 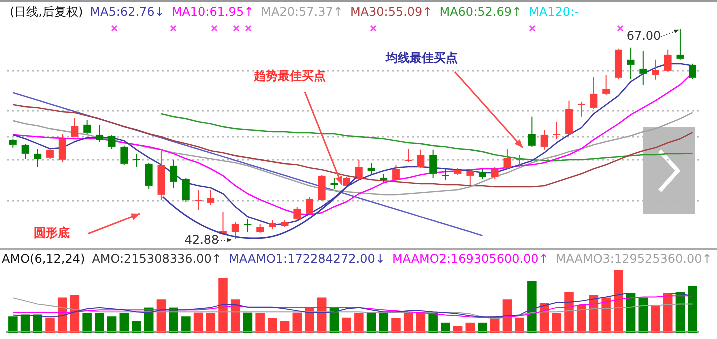 What do you see at coordinates (634, 259) in the screenshot?
I see `text: MAAMO3:129525360.00↑` at bounding box center [634, 259].